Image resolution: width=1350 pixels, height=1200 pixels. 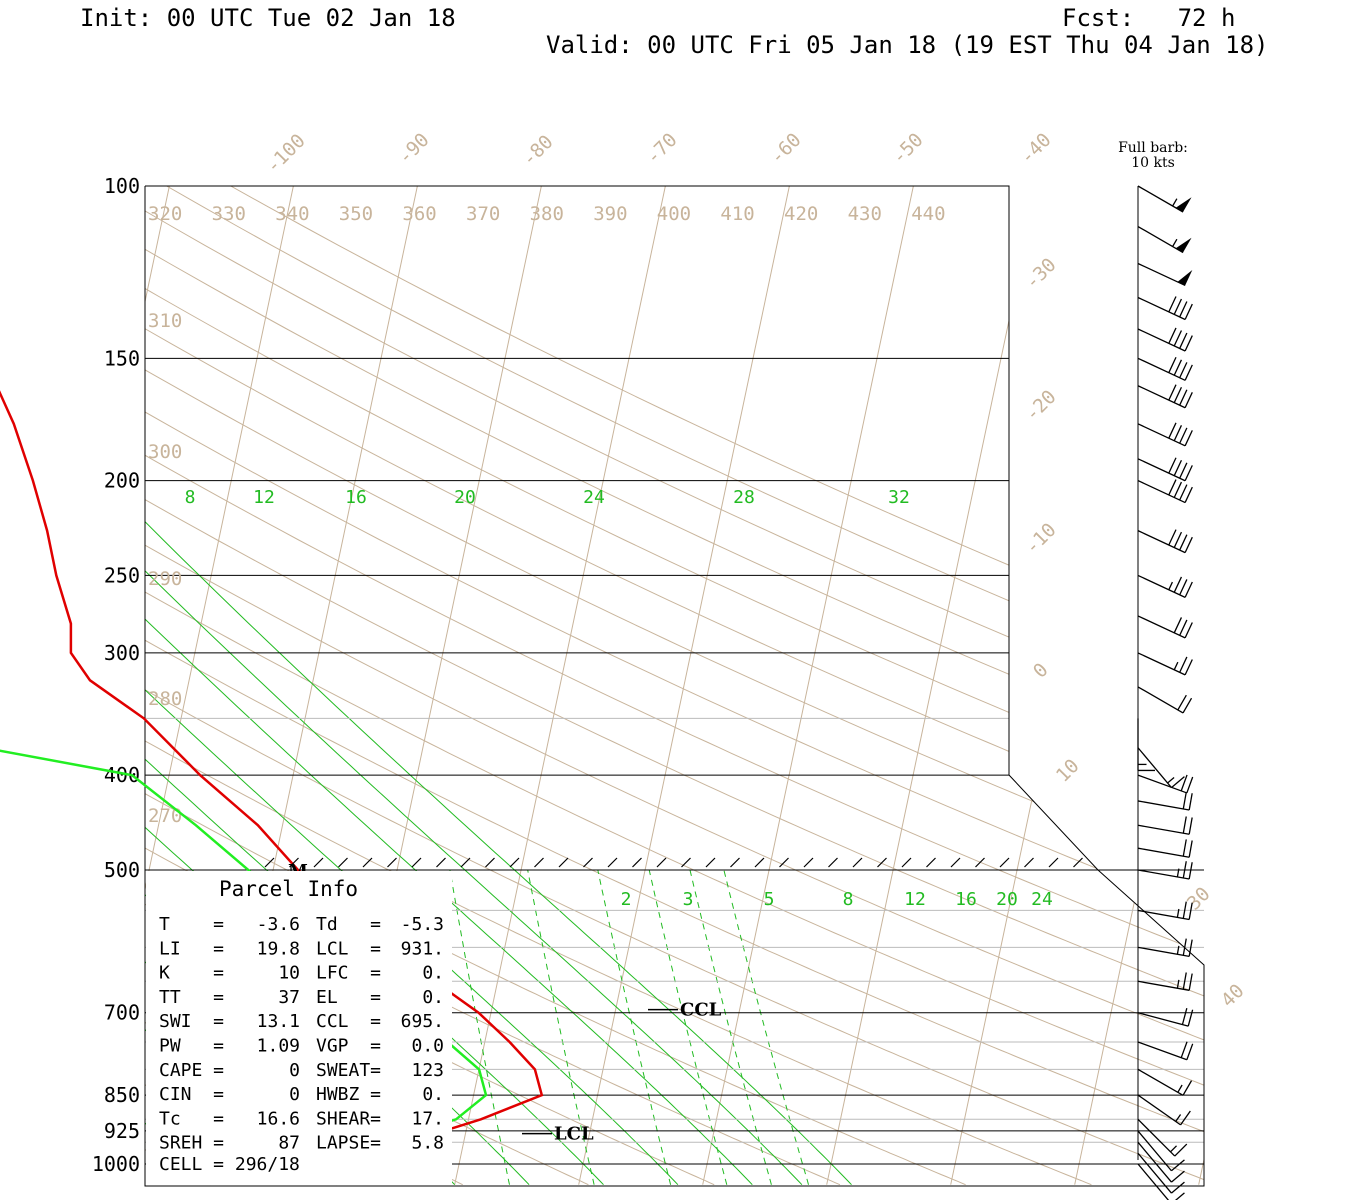 What do you see at coordinates (865, 214) in the screenshot?
I see `theta-label: 430` at bounding box center [865, 214].